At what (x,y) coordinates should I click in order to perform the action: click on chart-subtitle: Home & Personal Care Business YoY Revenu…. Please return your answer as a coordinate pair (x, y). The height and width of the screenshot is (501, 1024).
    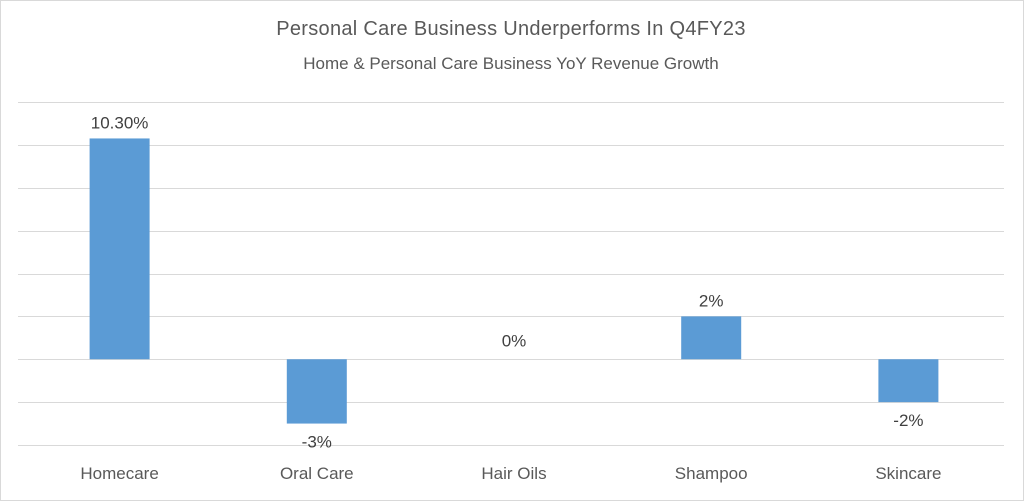
    Looking at the image, I should click on (511, 63).